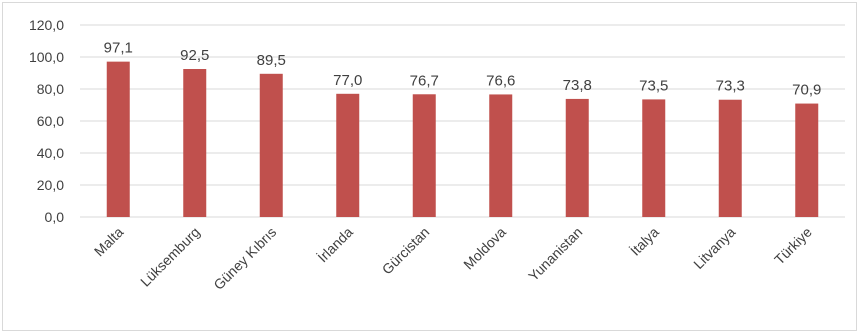  I want to click on data-label: 73,3, so click(730, 86).